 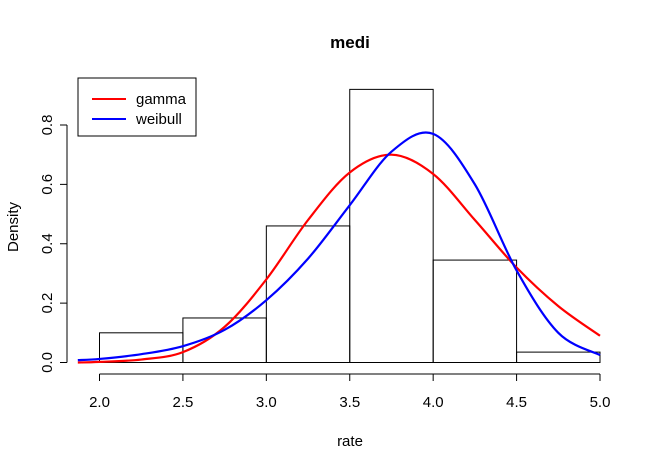 What do you see at coordinates (600, 402) in the screenshot?
I see `x-tick-label: 5.0` at bounding box center [600, 402].